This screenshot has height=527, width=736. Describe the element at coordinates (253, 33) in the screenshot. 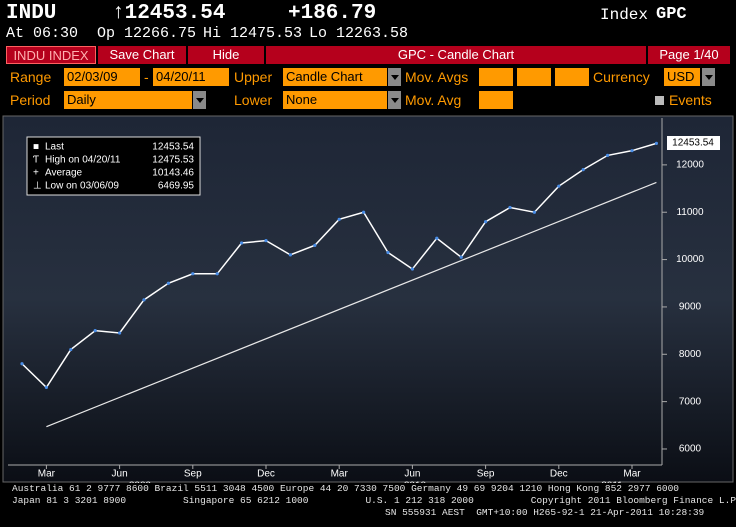

I see `high: Hi 12475.53` at that location.